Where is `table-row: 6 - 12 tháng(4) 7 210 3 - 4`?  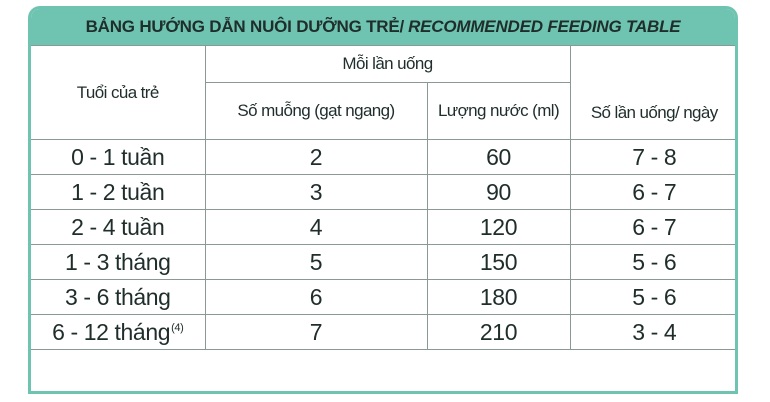 table-row: 6 - 12 tháng(4) 7 210 3 - 4 is located at coordinates (383, 332).